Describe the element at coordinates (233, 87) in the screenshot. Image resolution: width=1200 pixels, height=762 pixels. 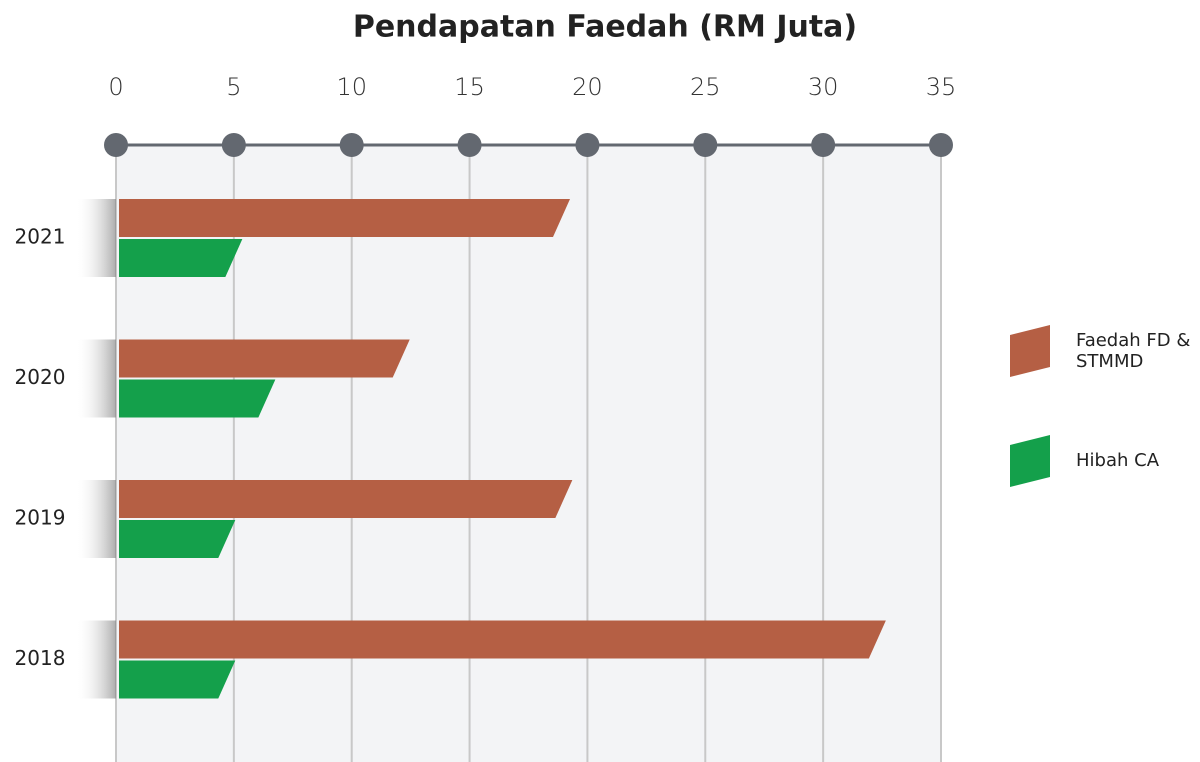
I see `x-tick-label: 5` at that location.